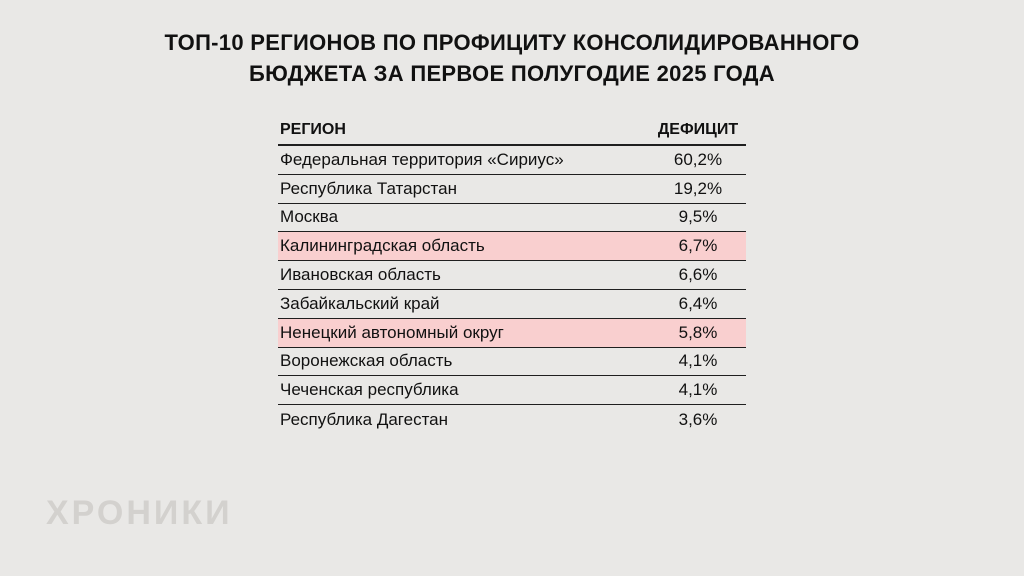  Describe the element at coordinates (392, 332) in the screenshot. I see `region-cell: Ненецкий автономный округ` at that location.